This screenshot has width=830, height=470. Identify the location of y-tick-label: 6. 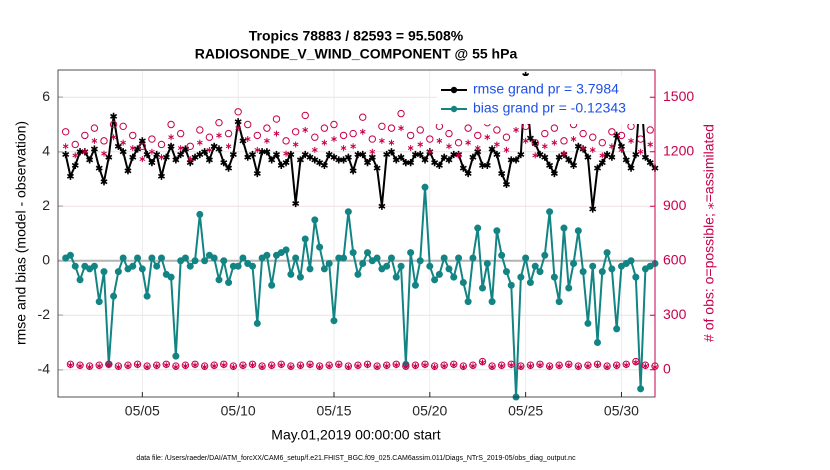
(46, 96).